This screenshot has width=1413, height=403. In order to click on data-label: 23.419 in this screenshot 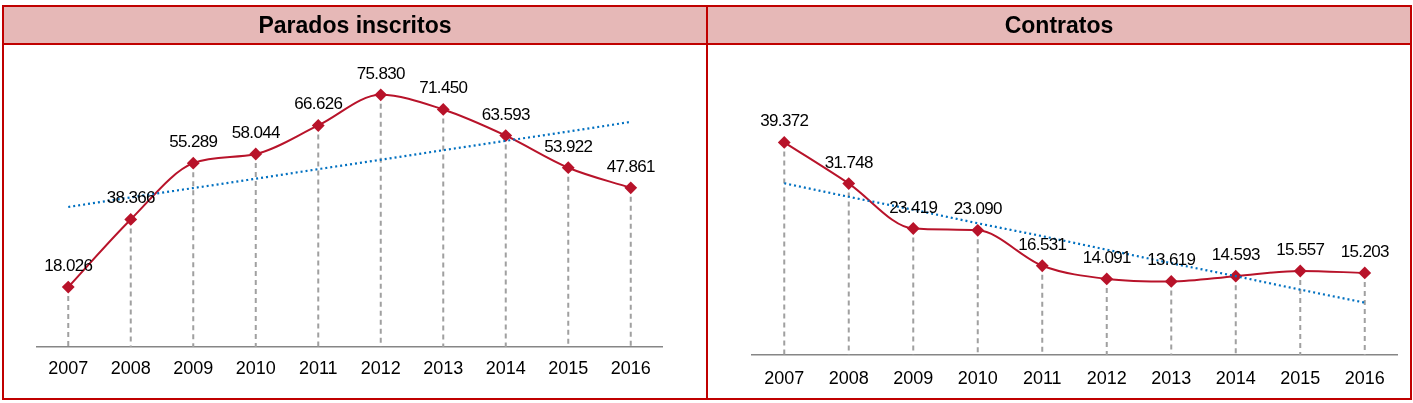, I will do `click(913, 207)`.